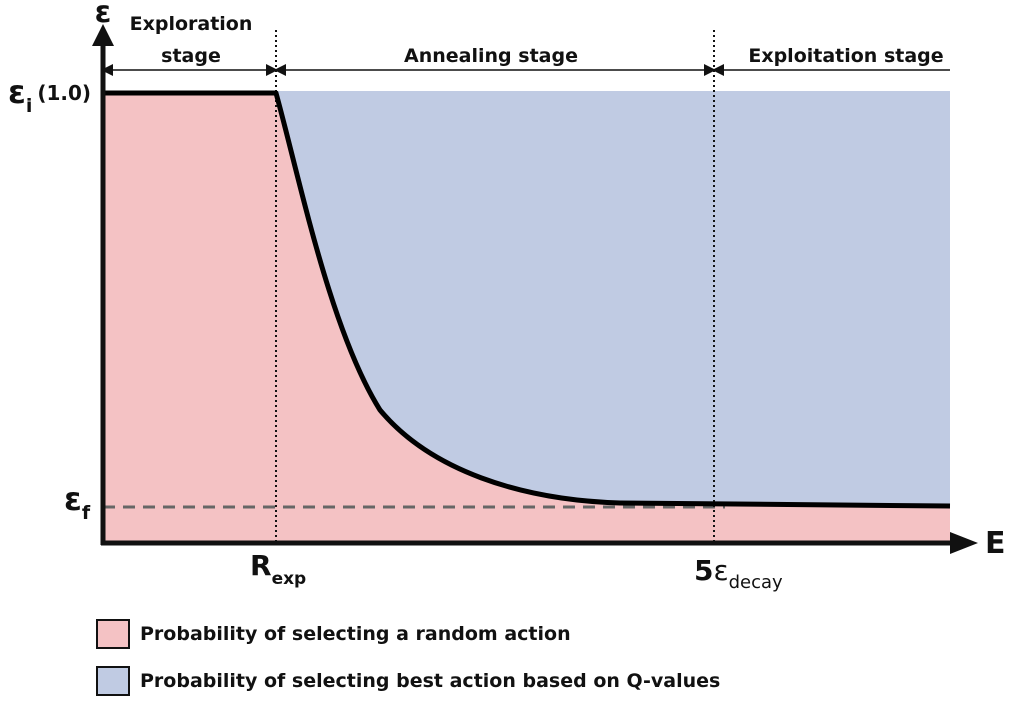  What do you see at coordinates (964, 543) in the screenshot?
I see `x-axis-arrow-icon` at bounding box center [964, 543].